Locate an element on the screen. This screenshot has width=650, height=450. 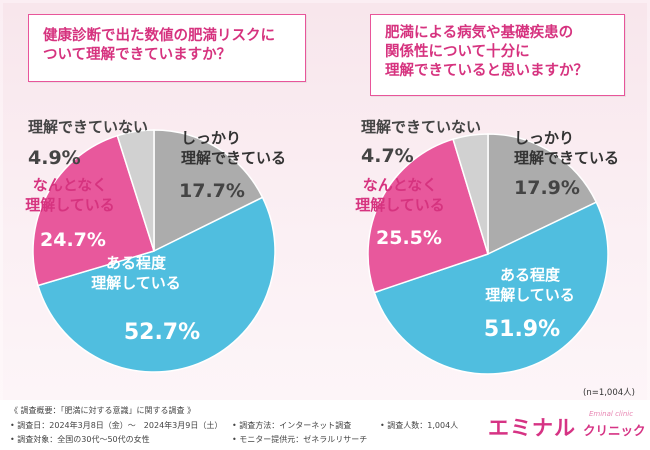
survey-date: • 調査日：2024年3月8日（金）～ 2024年3月9日（土） is located at coordinates (116, 425).